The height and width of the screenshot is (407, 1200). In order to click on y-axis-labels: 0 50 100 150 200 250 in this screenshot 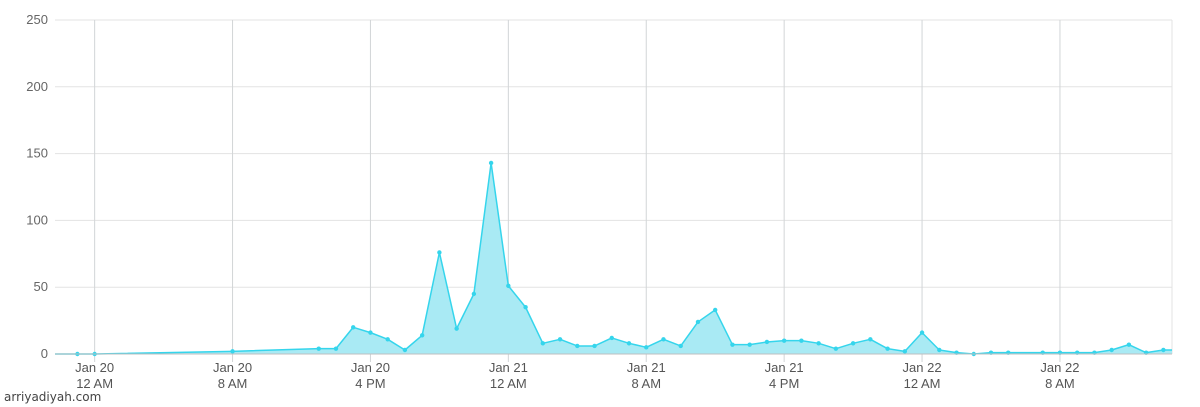, I will do `click(37, 186)`.